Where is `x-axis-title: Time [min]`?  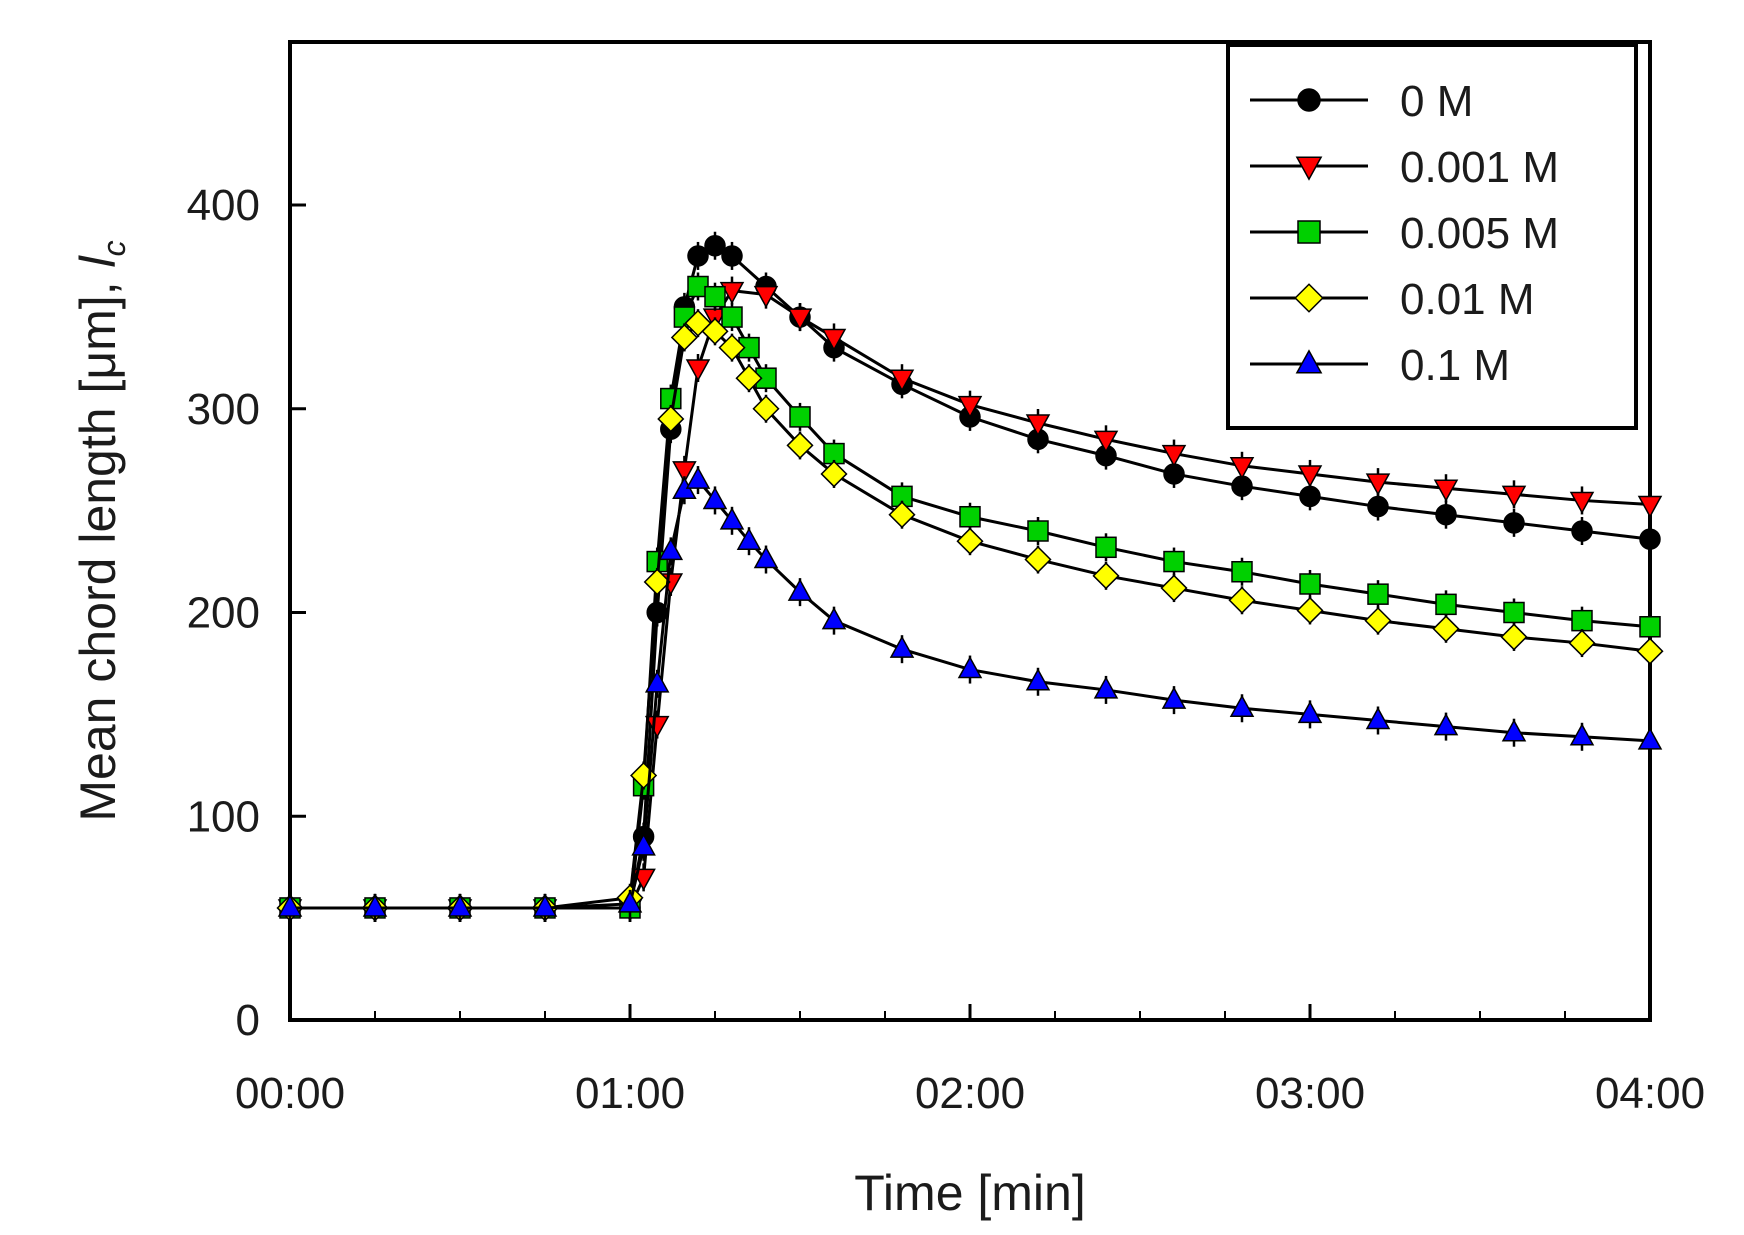 x-axis-title: Time [min] is located at coordinates (970, 1193).